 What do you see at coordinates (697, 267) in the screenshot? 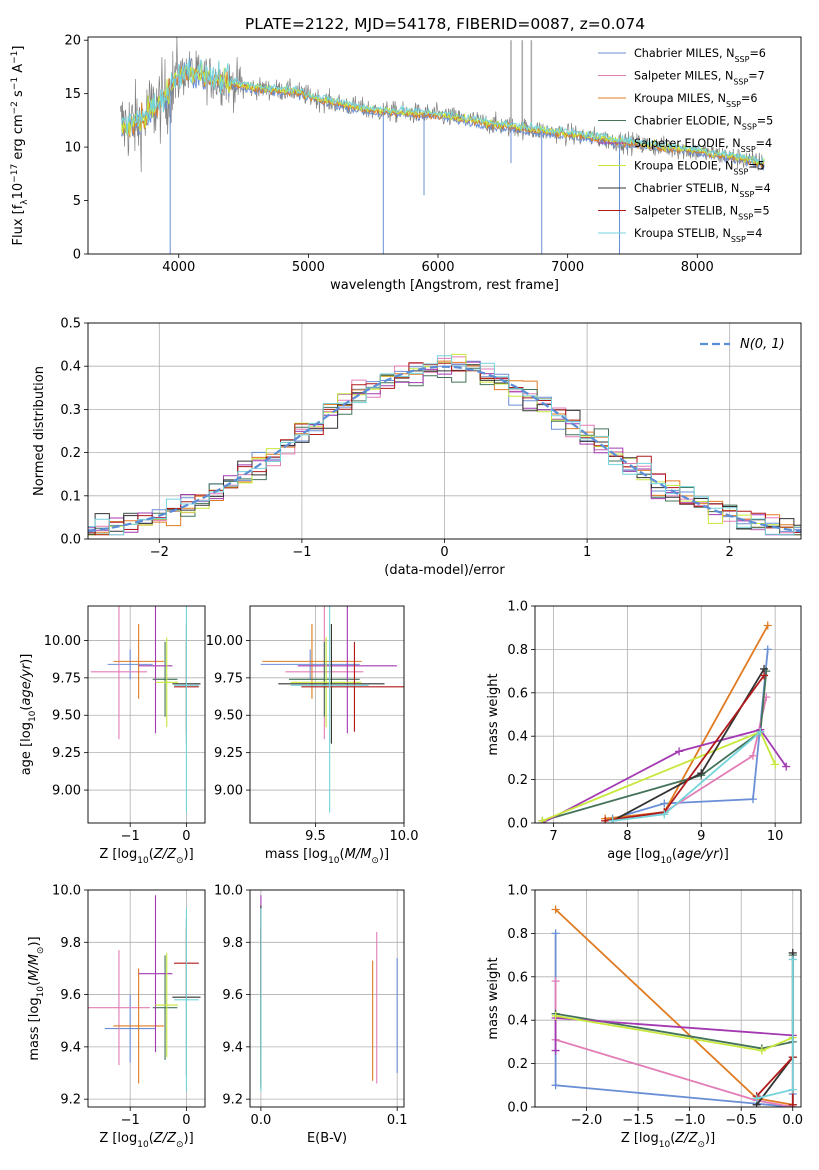
I see `x-tick-label: 8000` at bounding box center [697, 267].